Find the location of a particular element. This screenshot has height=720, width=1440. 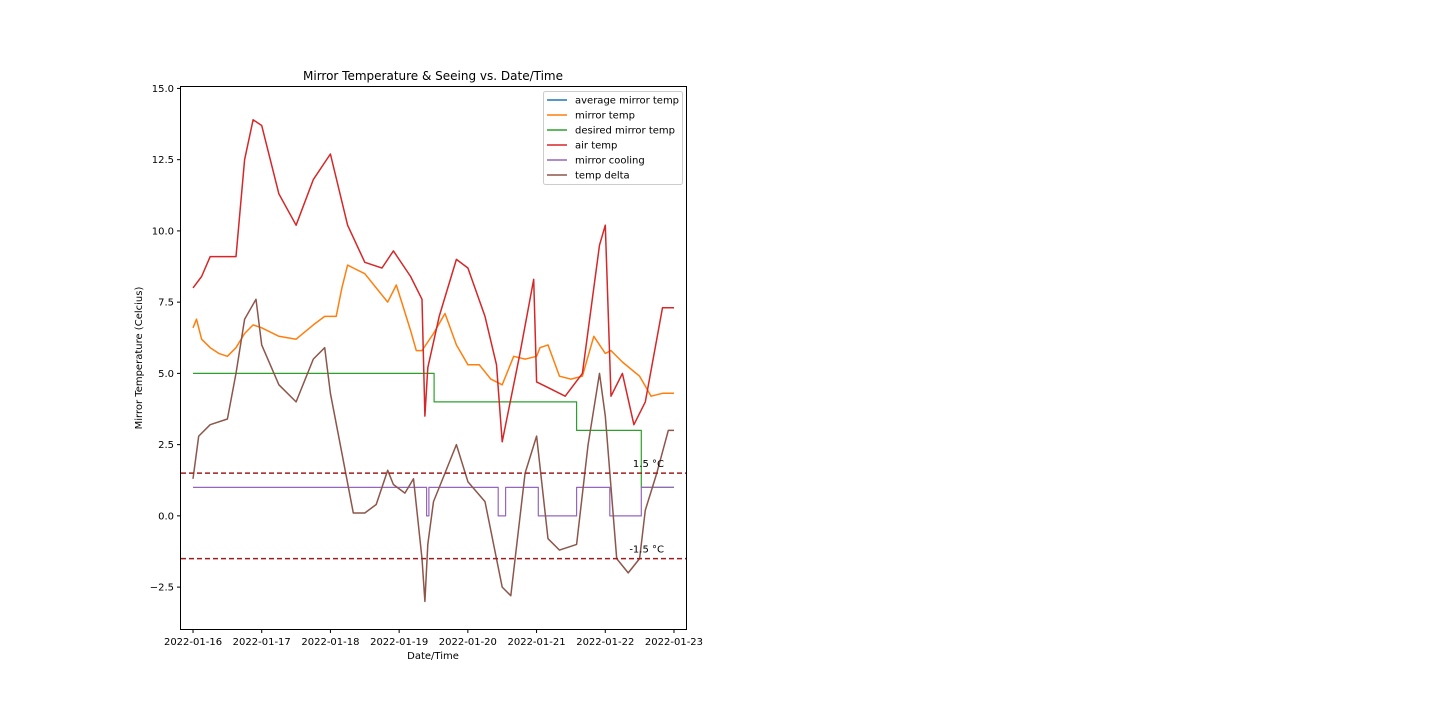

reference-line-label-0: 1.5 °C is located at coordinates (648, 464).